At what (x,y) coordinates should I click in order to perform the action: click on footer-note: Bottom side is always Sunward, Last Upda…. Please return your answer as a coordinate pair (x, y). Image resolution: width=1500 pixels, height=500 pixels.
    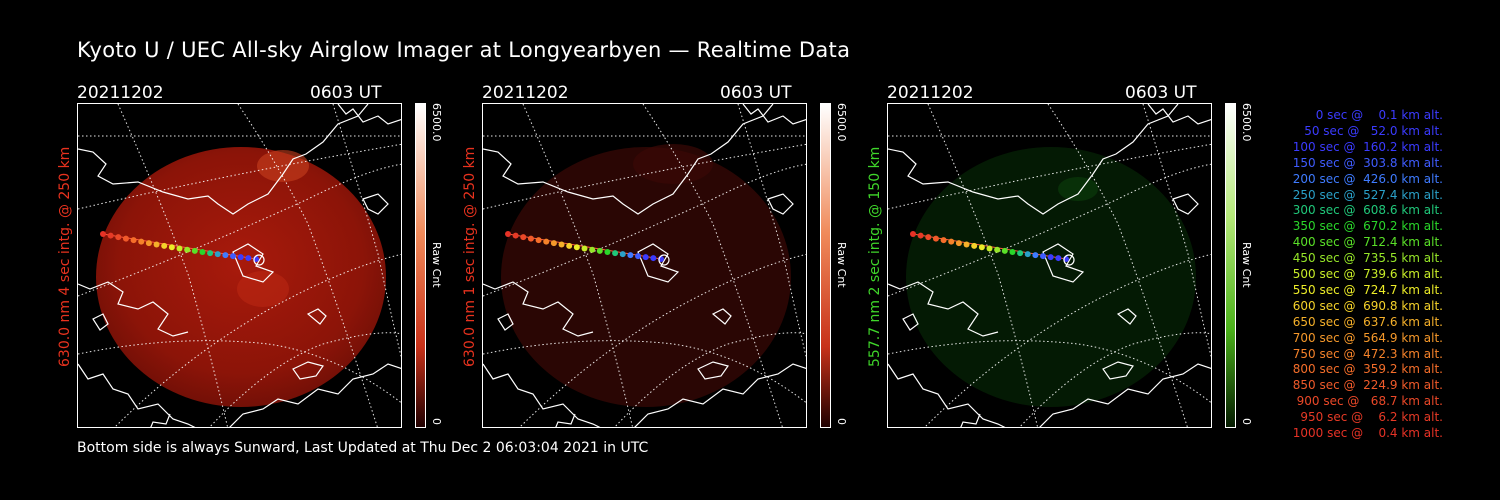
    Looking at the image, I should click on (363, 448).